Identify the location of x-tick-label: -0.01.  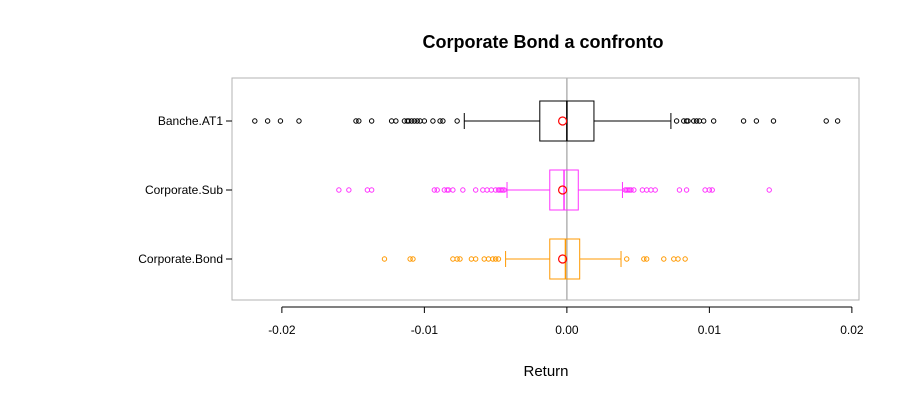
(425, 330).